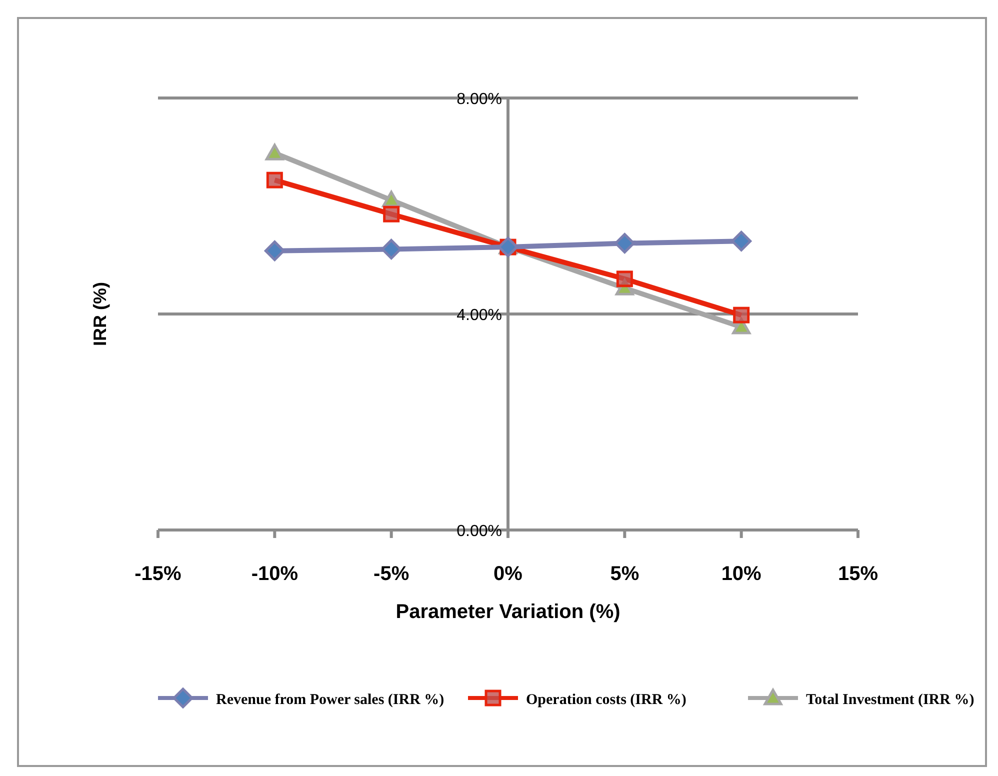  What do you see at coordinates (479, 315) in the screenshot?
I see `y-tick-label: 4.00%` at bounding box center [479, 315].